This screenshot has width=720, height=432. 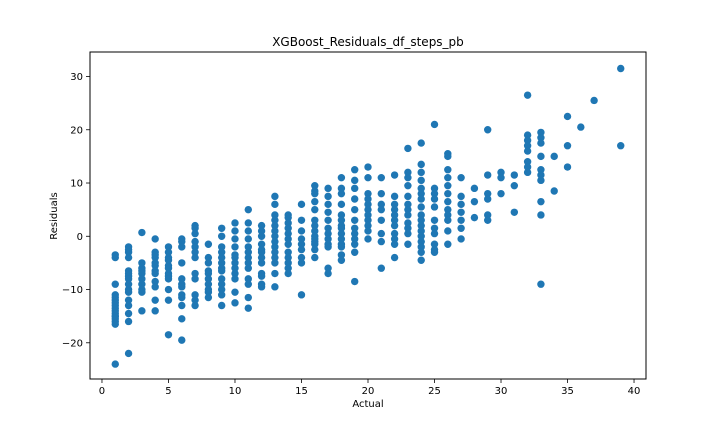 What do you see at coordinates (368, 391) in the screenshot?
I see `x-tick-label: 20` at bounding box center [368, 391].